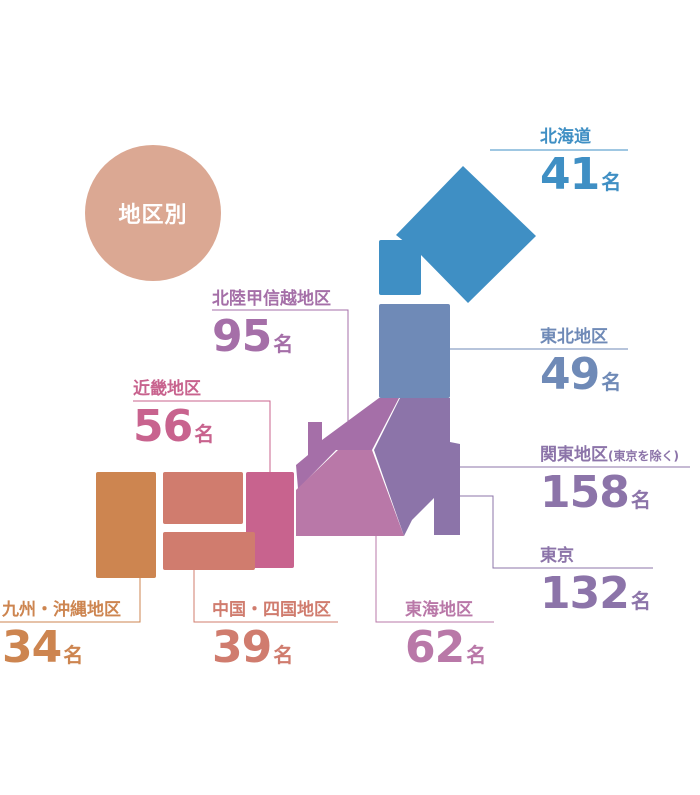 The height and width of the screenshot is (795, 700). What do you see at coordinates (557, 556) in the screenshot?
I see `tokyo-name: 東京` at bounding box center [557, 556].